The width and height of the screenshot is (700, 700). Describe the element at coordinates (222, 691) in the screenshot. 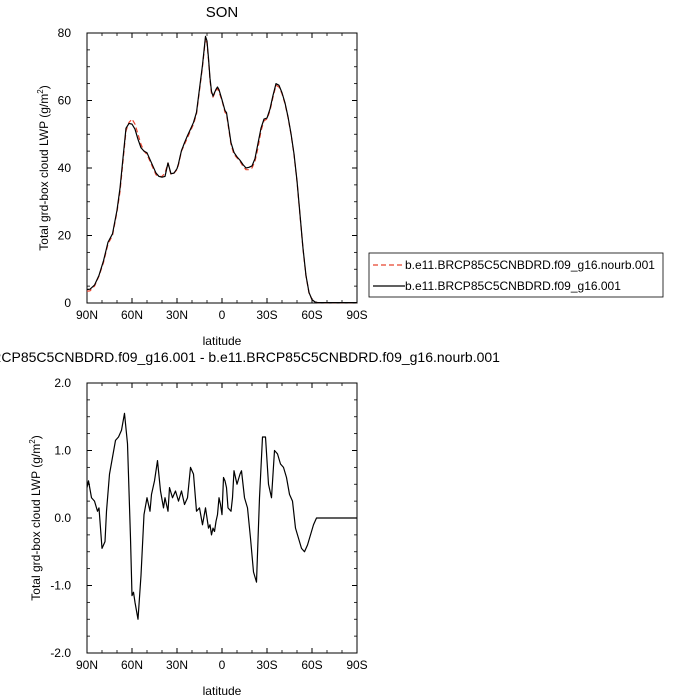

I see `bottom-x-axis-label: latitude` at that location.